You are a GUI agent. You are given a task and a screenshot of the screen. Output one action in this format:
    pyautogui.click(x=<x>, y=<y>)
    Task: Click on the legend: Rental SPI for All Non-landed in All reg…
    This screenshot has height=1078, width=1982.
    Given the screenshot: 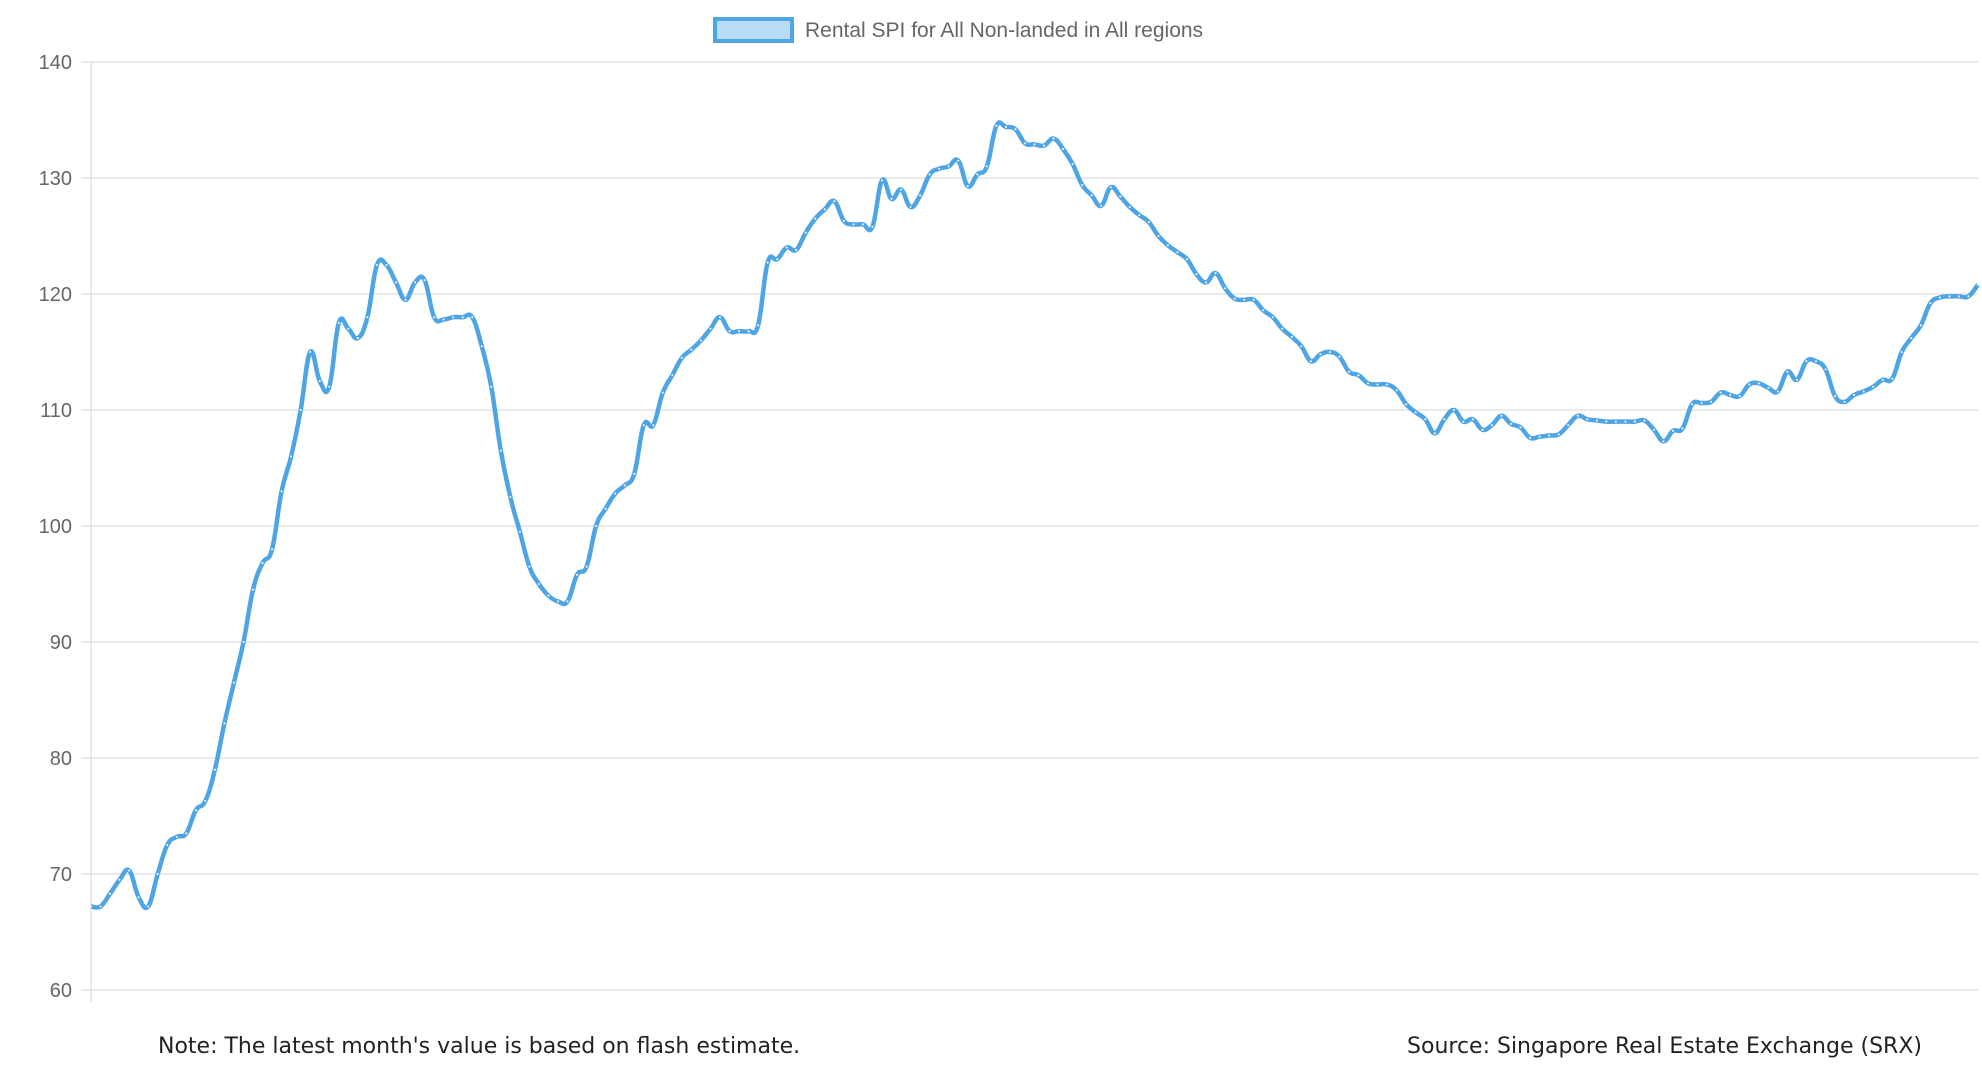 What is the action you would take?
    pyautogui.click(x=958, y=30)
    